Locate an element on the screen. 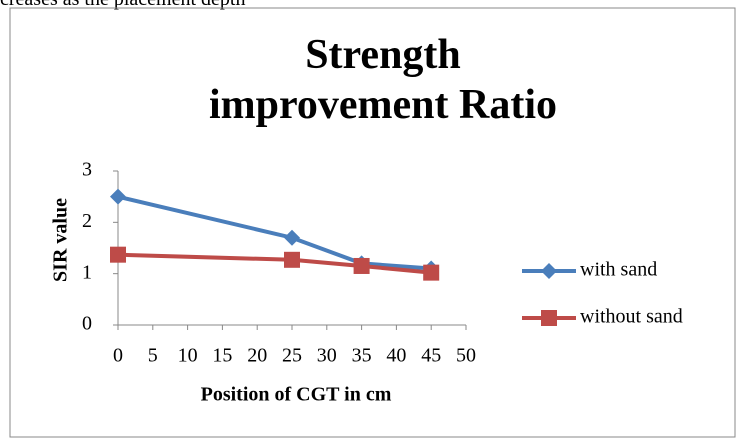 This screenshot has height=439, width=737. x-tick-label: 5 is located at coordinates (153, 356).